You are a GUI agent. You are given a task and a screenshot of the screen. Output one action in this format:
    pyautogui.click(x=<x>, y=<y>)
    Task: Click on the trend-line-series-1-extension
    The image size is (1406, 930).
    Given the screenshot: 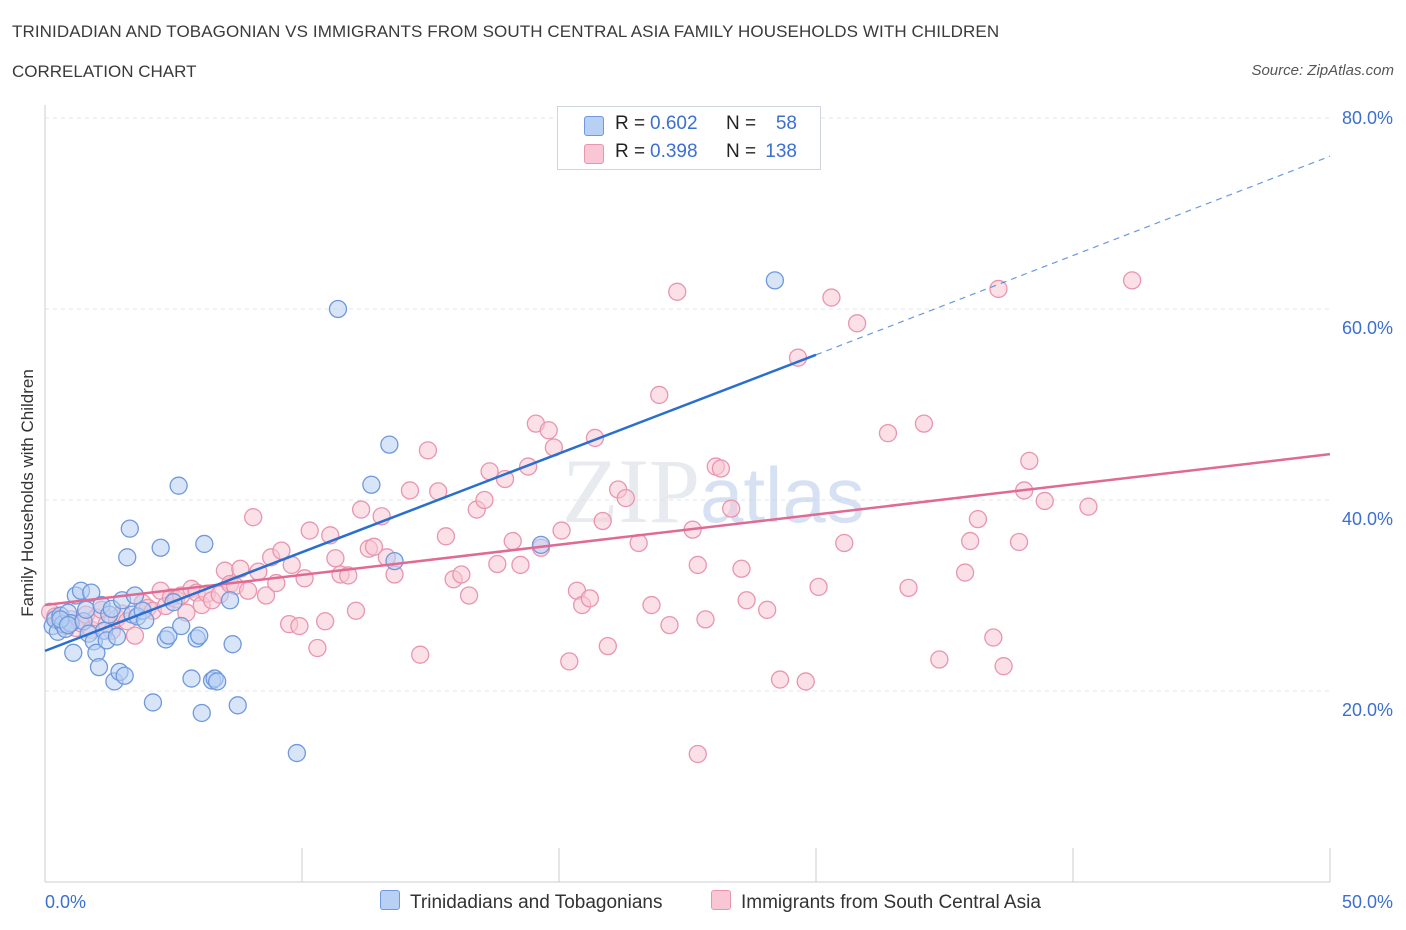 What is the action you would take?
    pyautogui.click(x=1073, y=255)
    